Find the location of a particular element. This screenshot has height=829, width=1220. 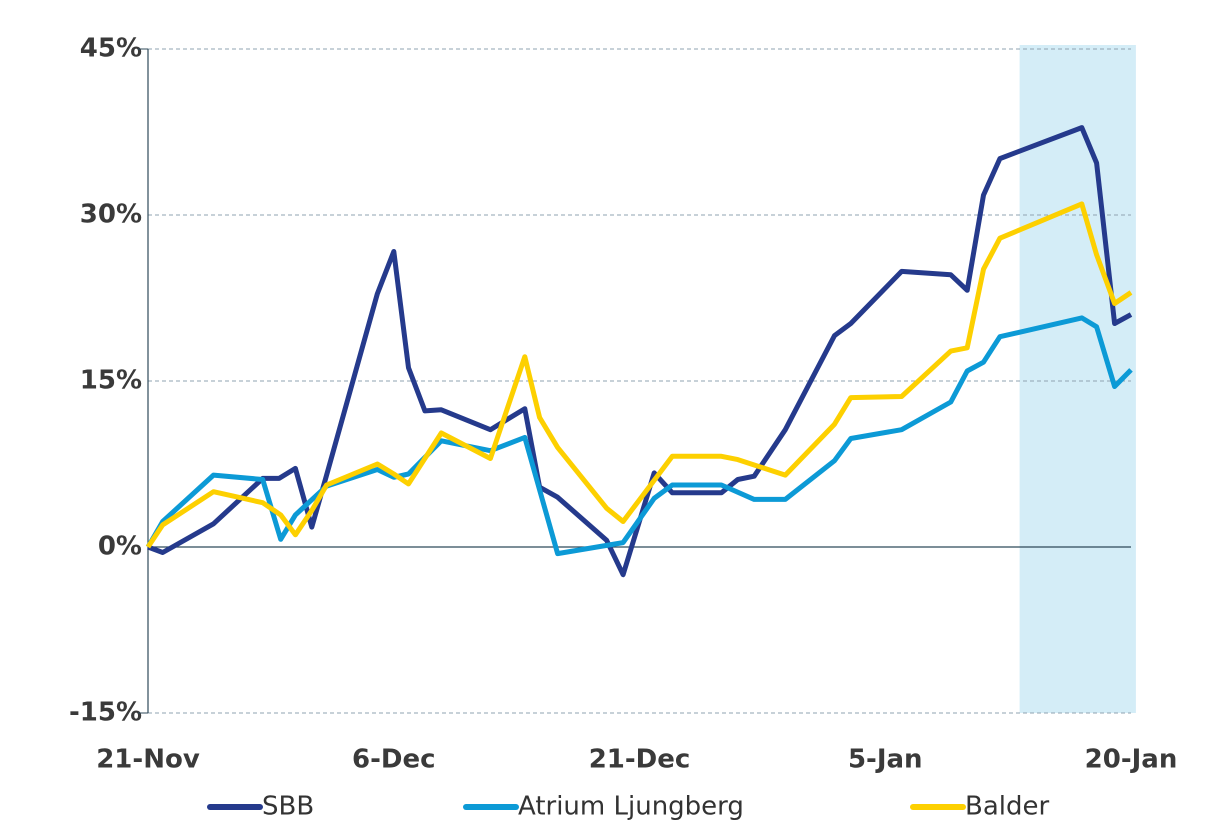

y-tick-label: 0% is located at coordinates (120, 547).